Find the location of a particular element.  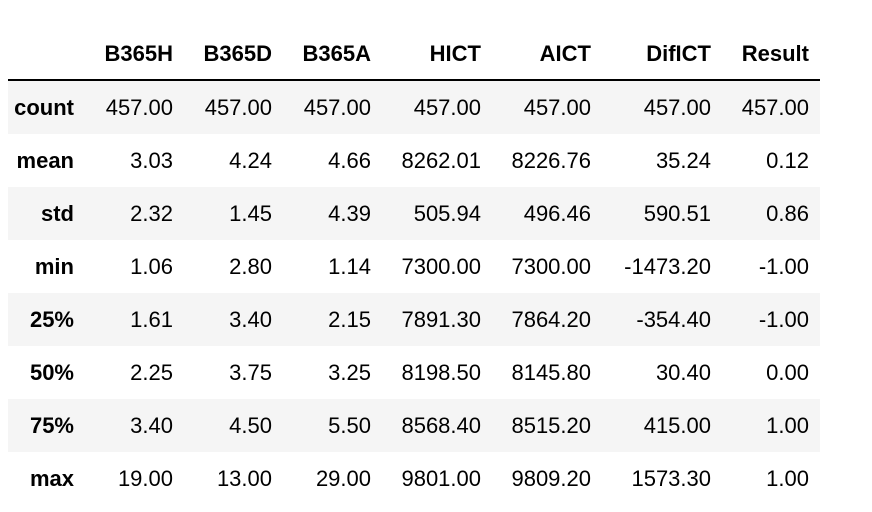

table-cell: 415.00 is located at coordinates (677, 425).